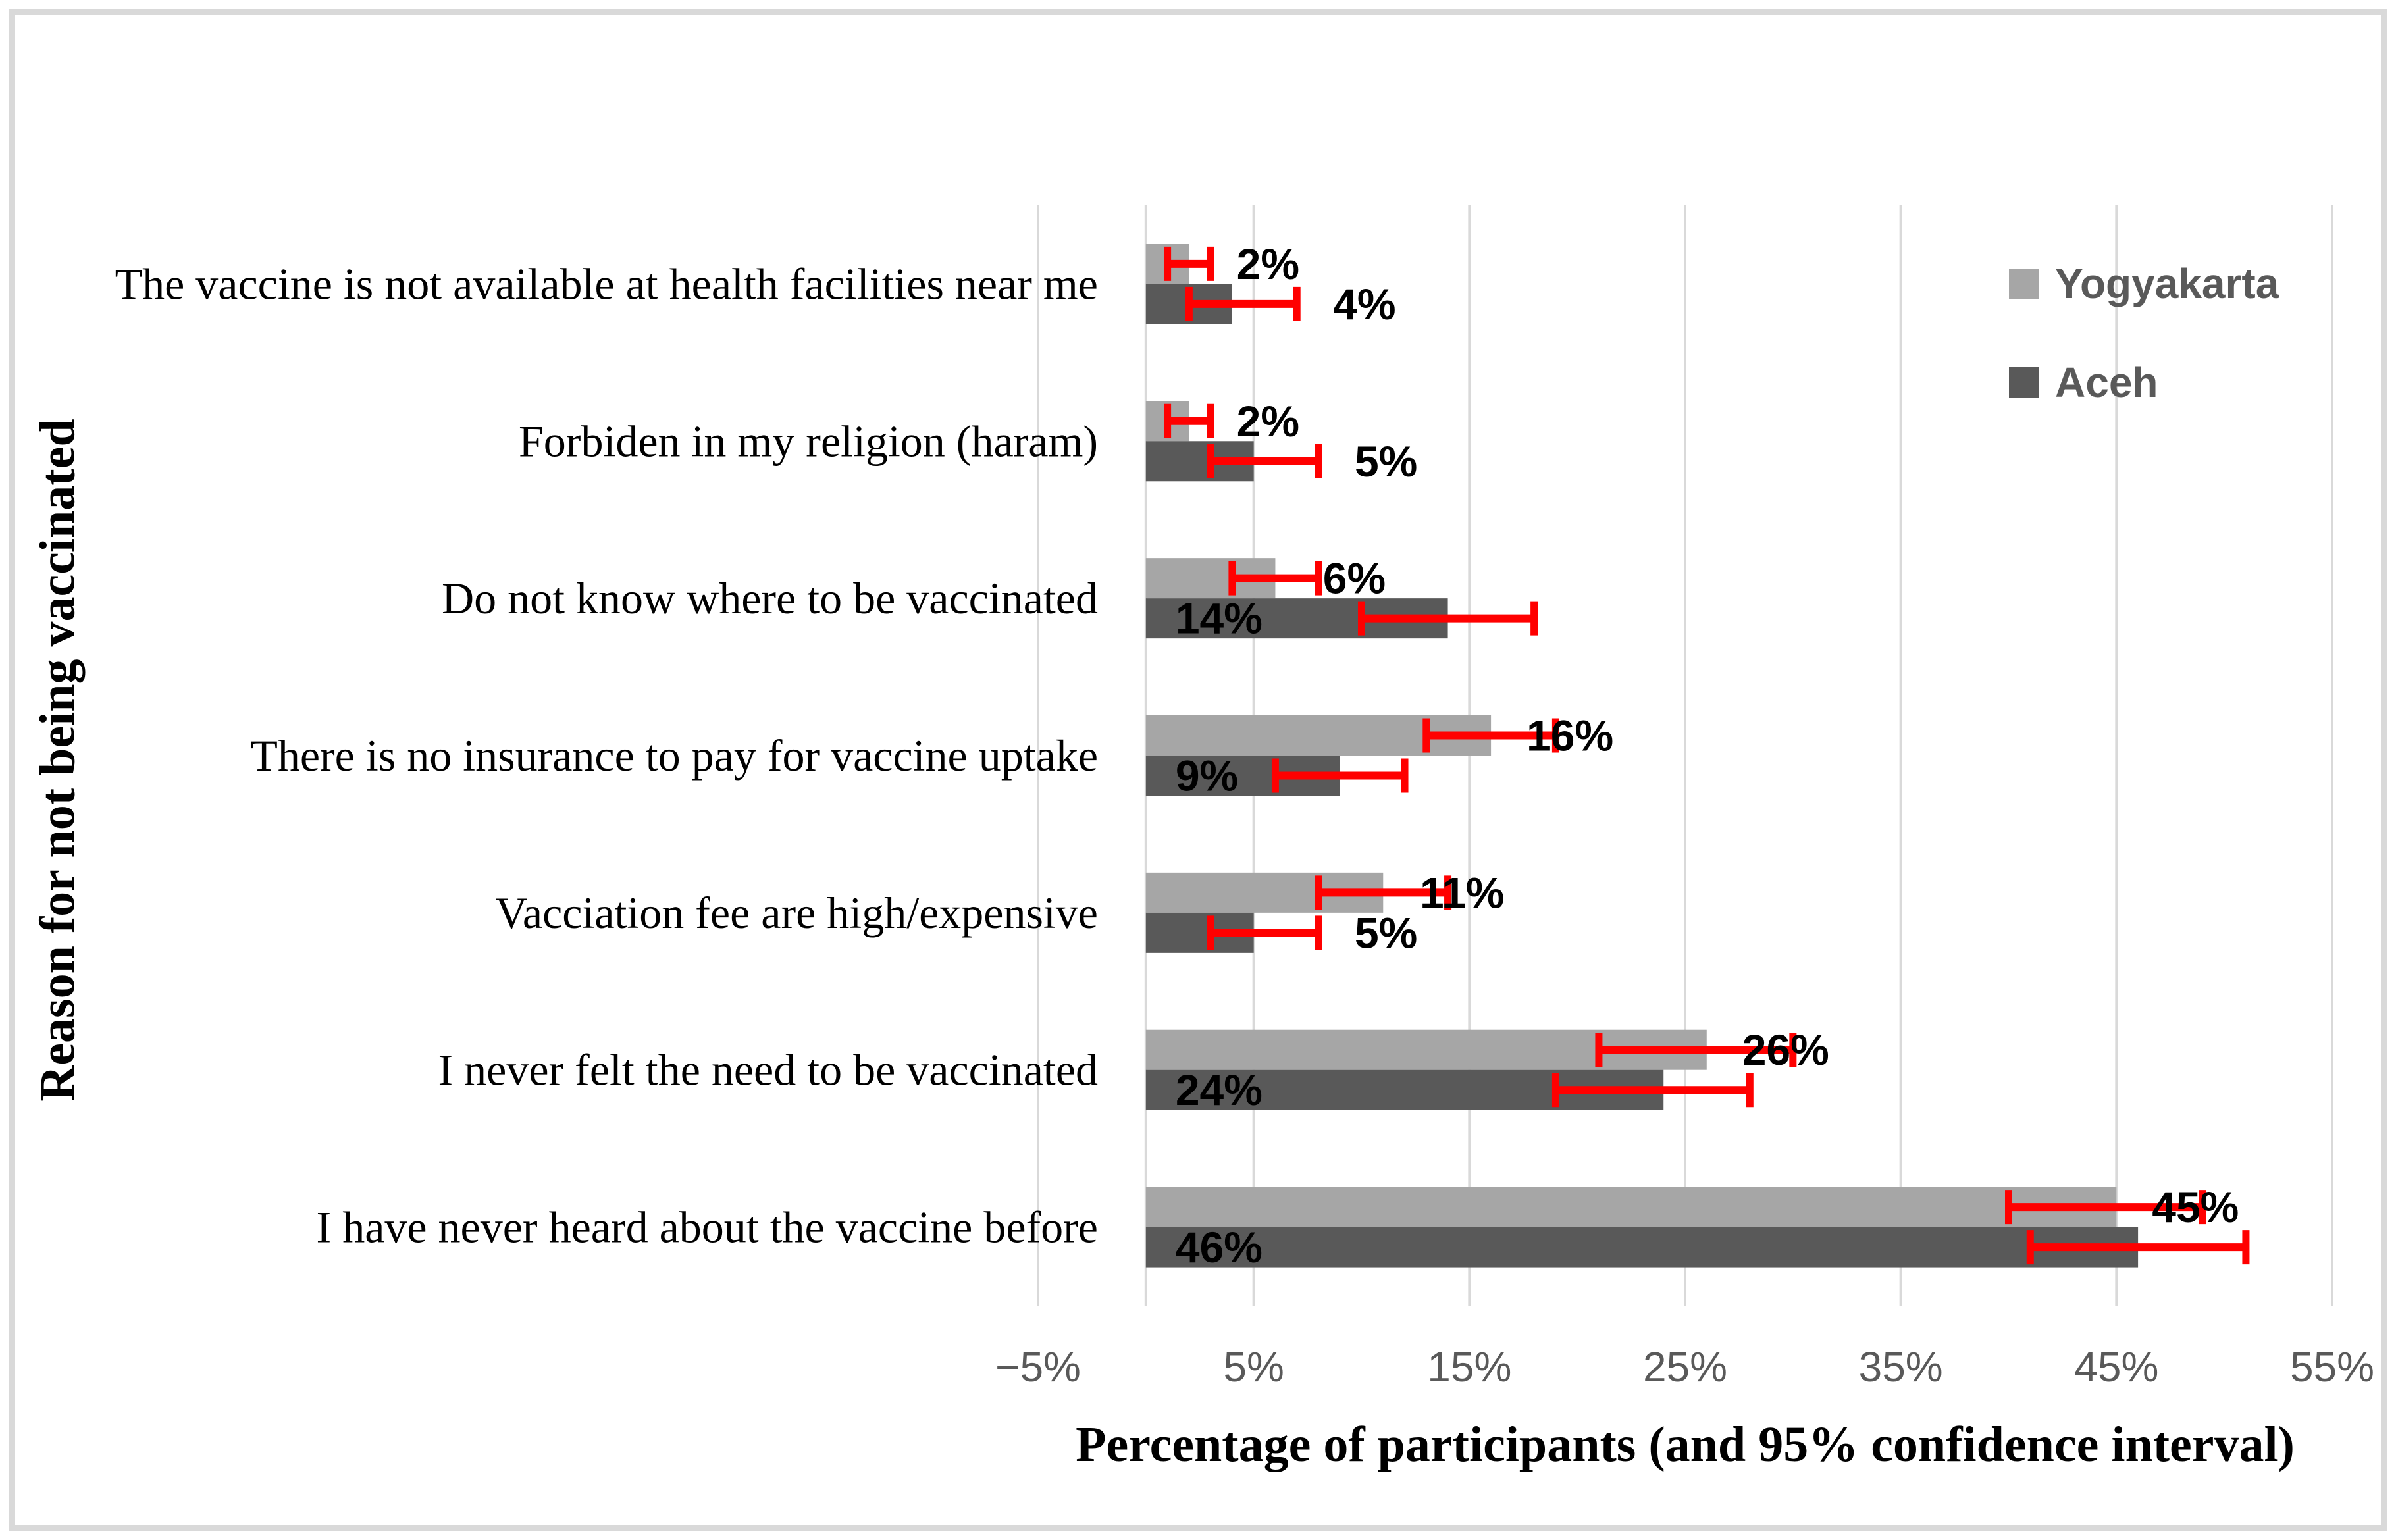 The width and height of the screenshot is (2396, 1540). Describe the element at coordinates (796, 913) in the screenshot. I see `category-label: Vacciation fee are high/expensive` at that location.